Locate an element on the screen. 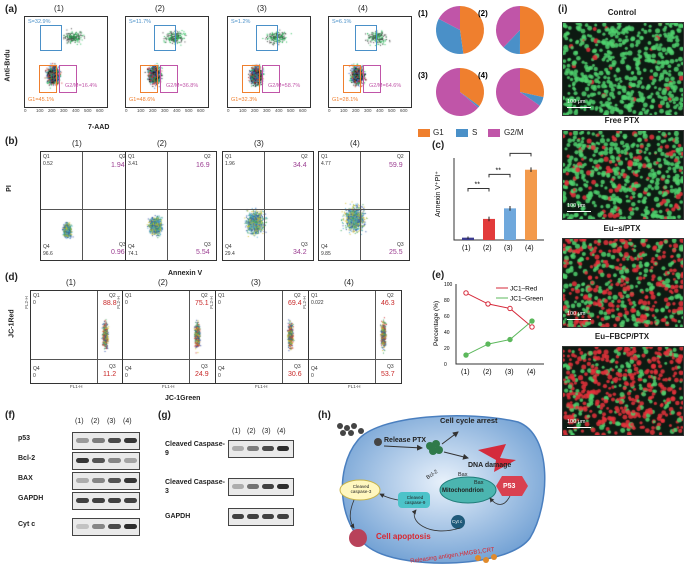 The width and height of the screenshot is (685, 575). significance-bracket is located at coordinates (499, 175).